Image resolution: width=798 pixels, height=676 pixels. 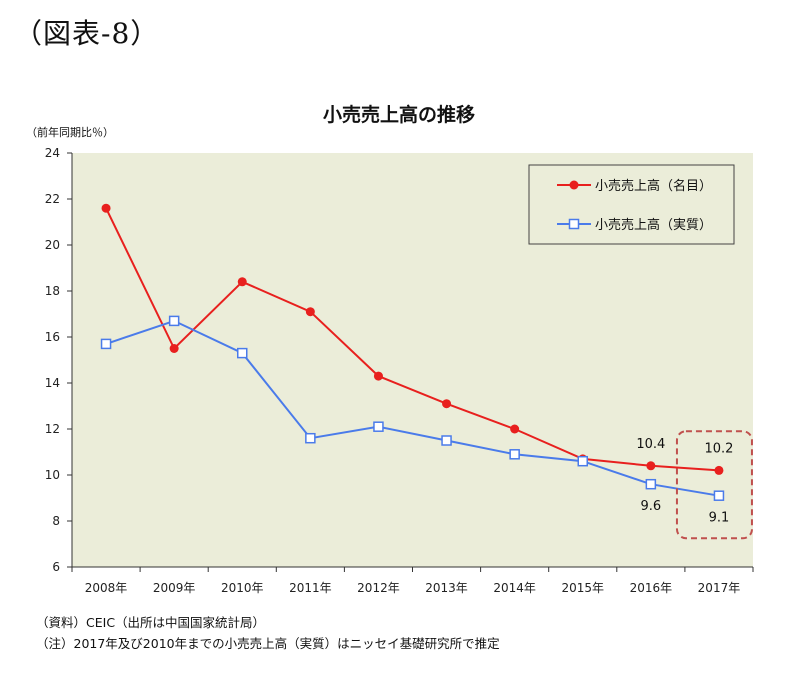 I want to click on y-tick-label: 24, so click(x=52, y=153).